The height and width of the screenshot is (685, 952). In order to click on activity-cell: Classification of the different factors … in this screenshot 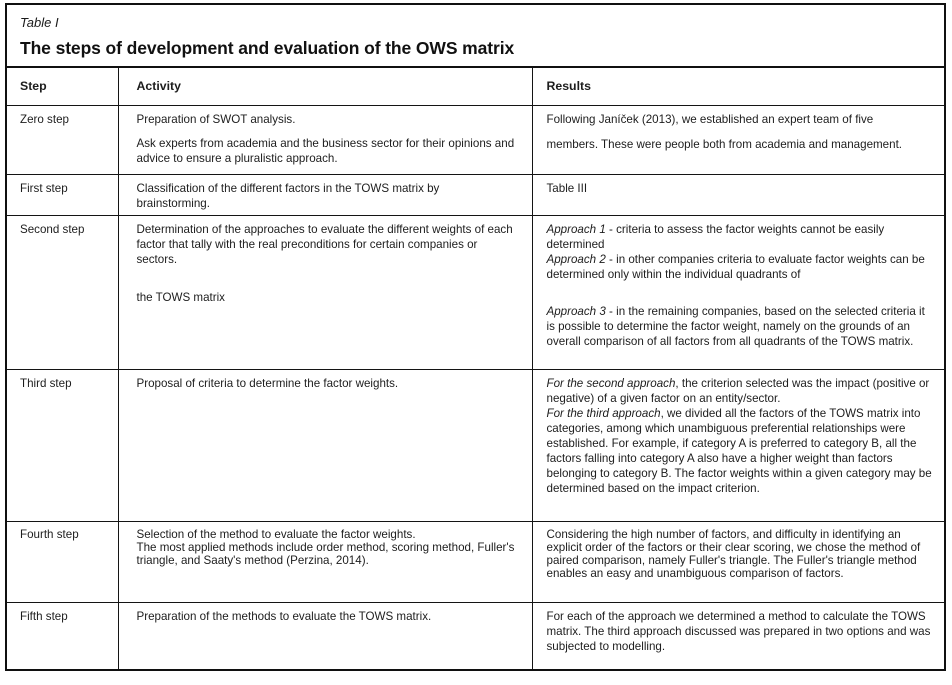, I will do `click(325, 194)`.